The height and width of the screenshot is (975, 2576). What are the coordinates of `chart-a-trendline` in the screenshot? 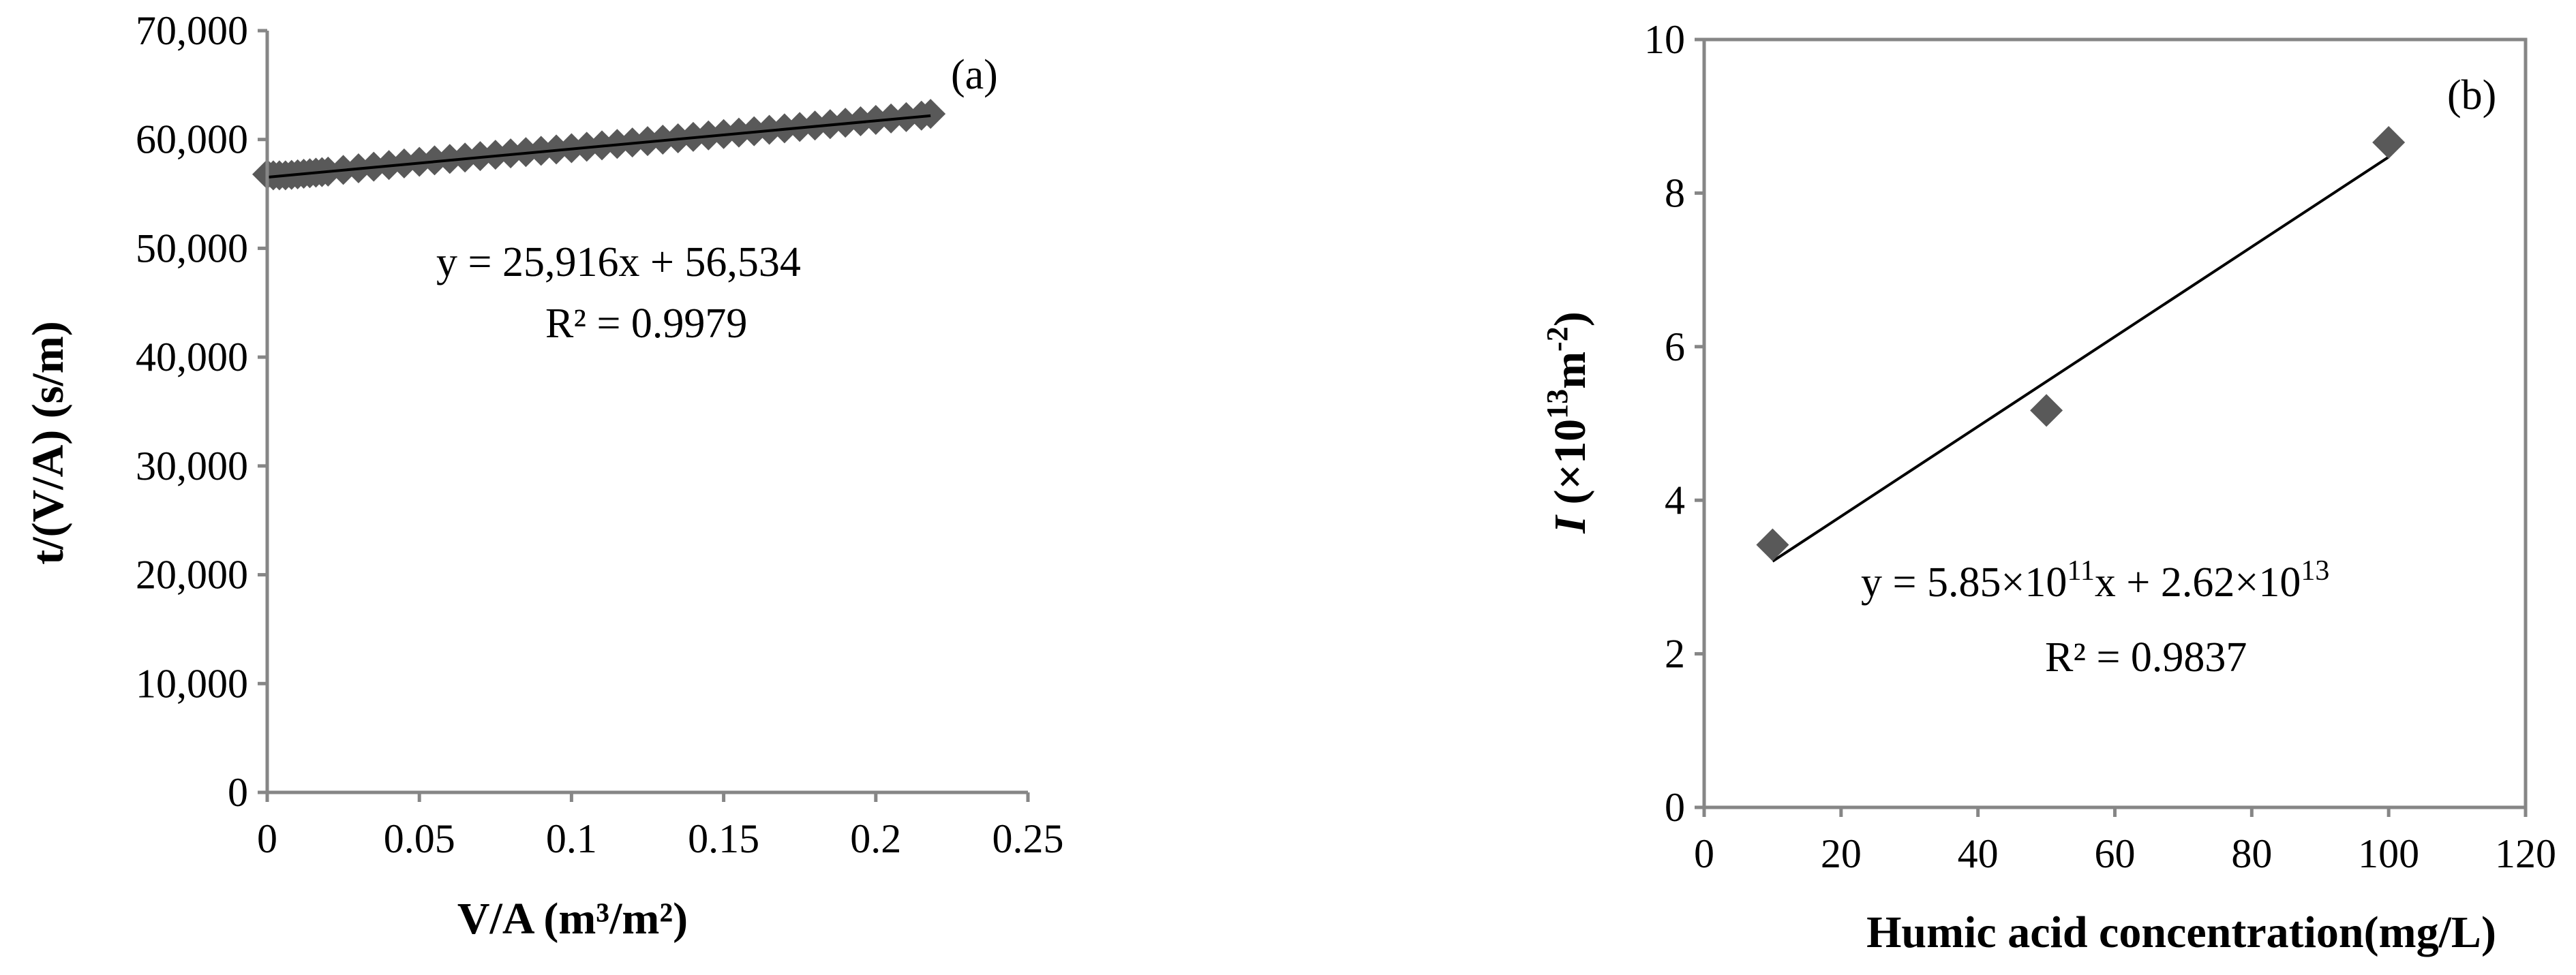 It's located at (599, 146).